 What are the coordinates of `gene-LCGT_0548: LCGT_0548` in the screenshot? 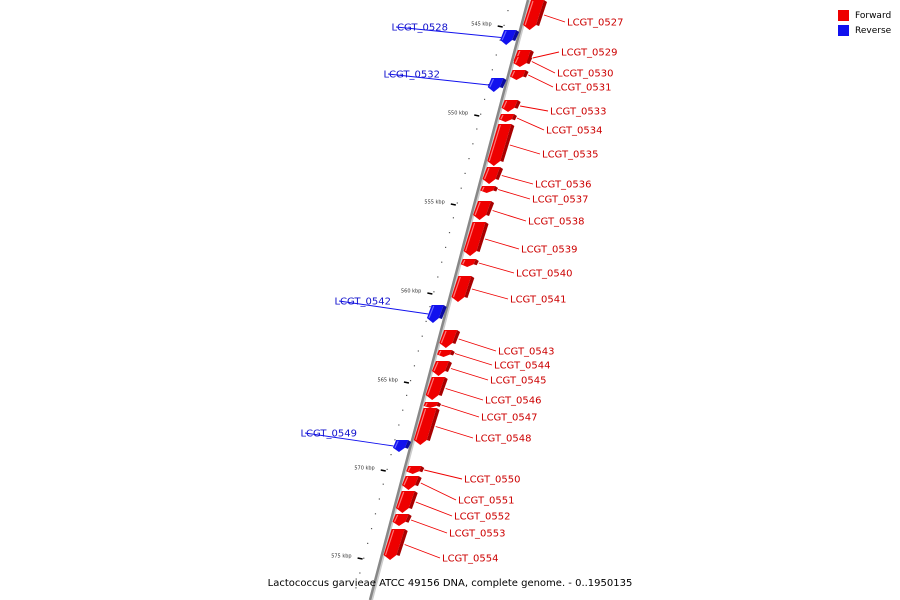 It's located at (472, 426).